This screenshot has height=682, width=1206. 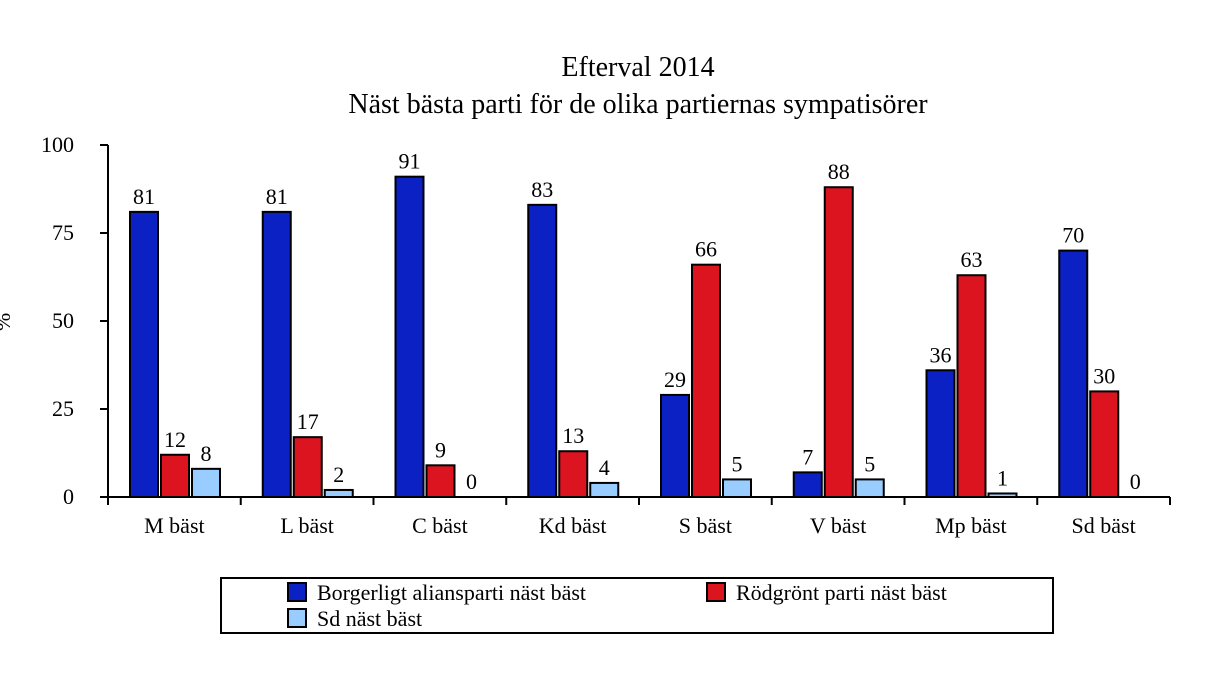 I want to click on y-tick-label: 50, so click(x=63, y=320).